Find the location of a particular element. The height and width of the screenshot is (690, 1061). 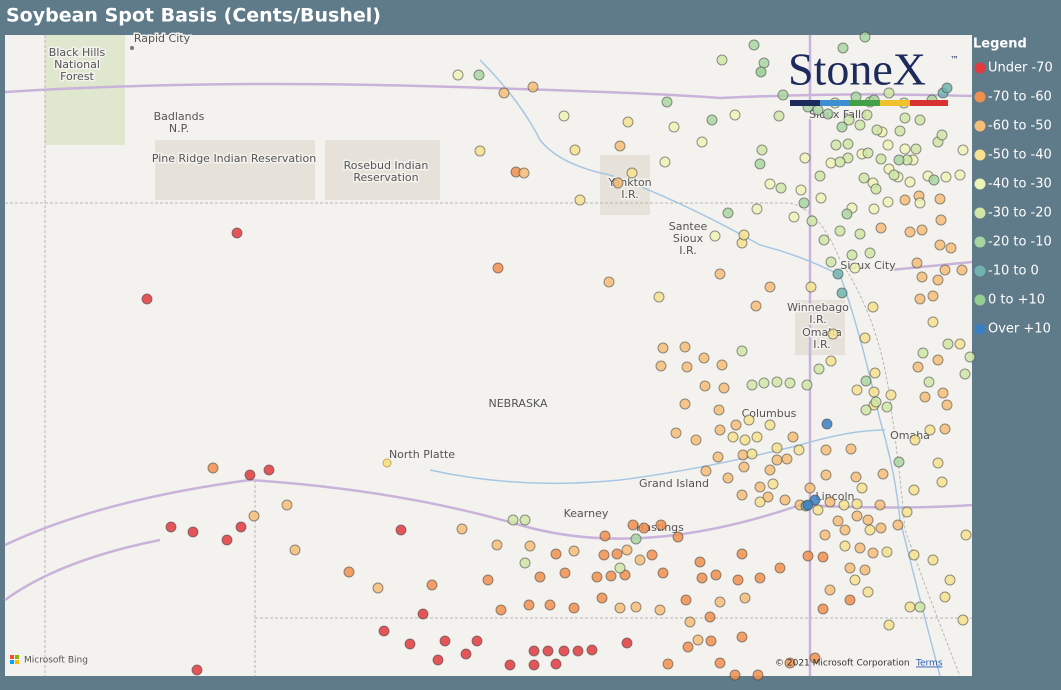

place-label: Sioux City is located at coordinates (868, 265).